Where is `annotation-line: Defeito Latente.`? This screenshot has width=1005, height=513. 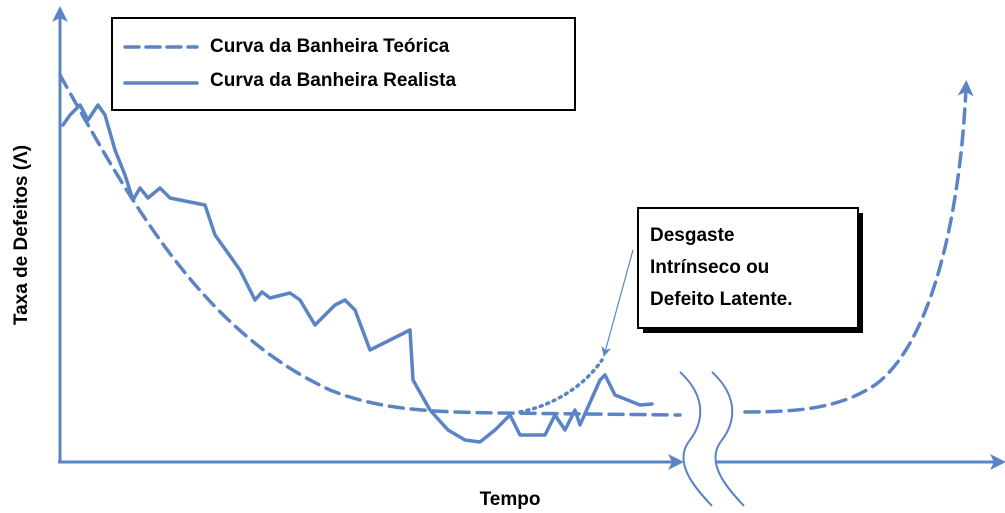 annotation-line: Defeito Latente. is located at coordinates (721, 299).